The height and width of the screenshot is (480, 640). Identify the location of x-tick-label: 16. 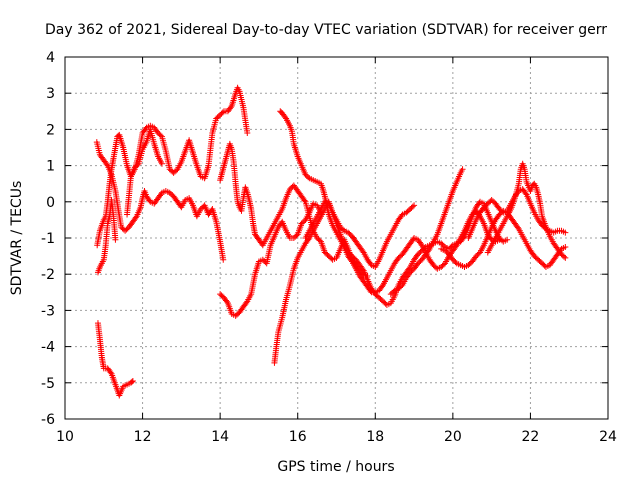
(298, 437).